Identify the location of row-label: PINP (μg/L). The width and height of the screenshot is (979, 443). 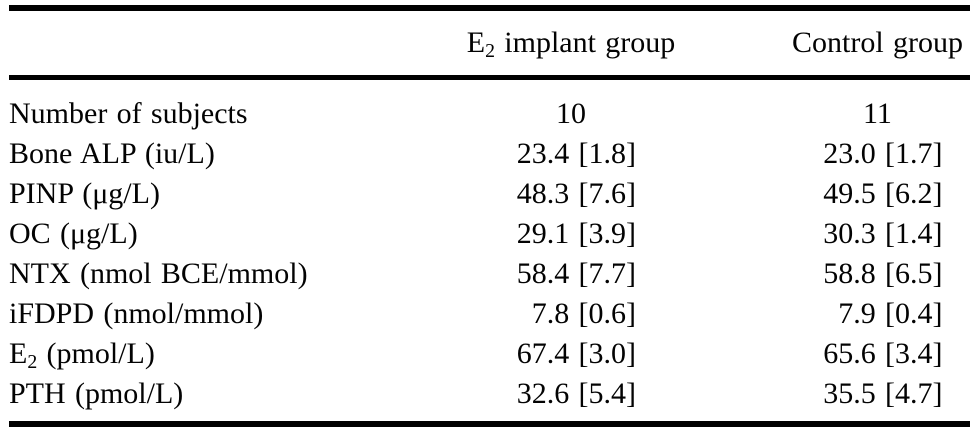
(183, 194).